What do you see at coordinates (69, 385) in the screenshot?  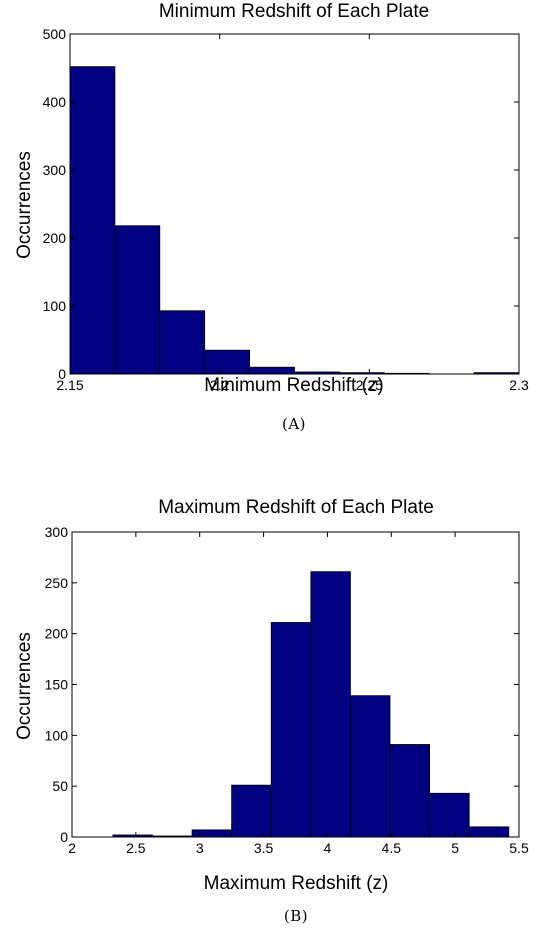 I see `x-tick-label: 2.15` at bounding box center [69, 385].